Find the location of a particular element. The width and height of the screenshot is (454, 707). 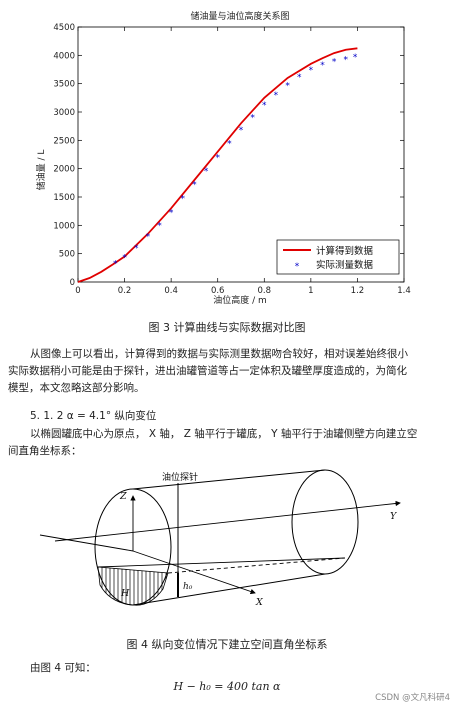

legend-label-computed: 计算得到数据 is located at coordinates (345, 251).